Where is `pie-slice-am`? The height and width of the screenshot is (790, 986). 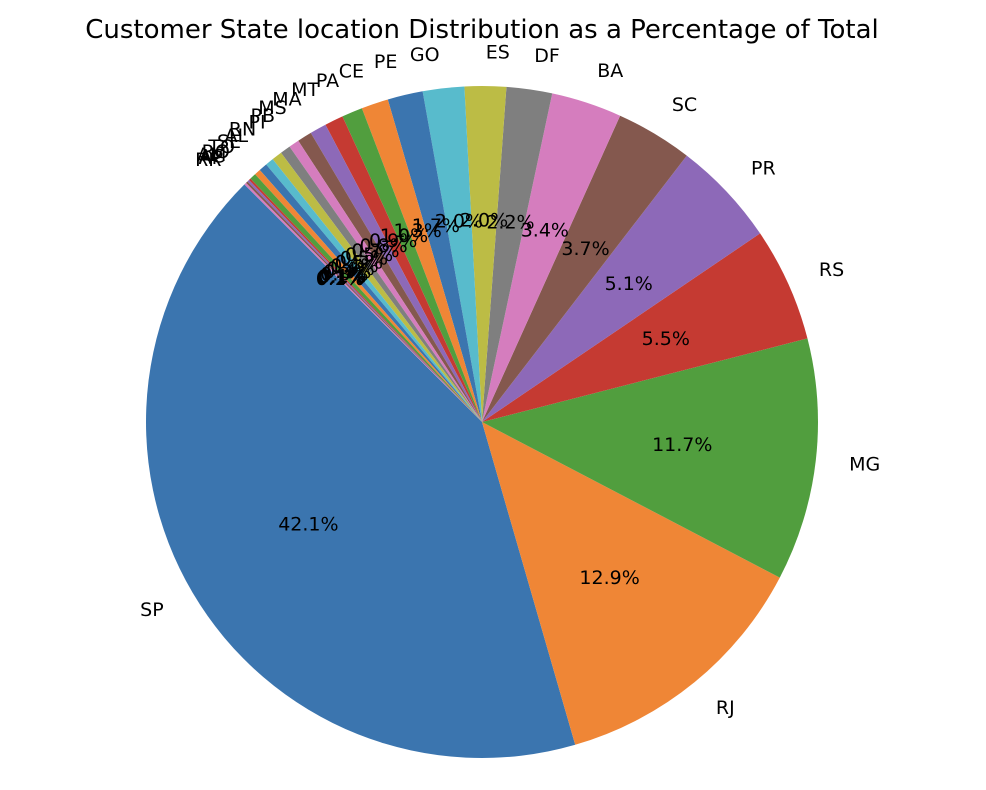 pie-slice-am is located at coordinates (365, 300).